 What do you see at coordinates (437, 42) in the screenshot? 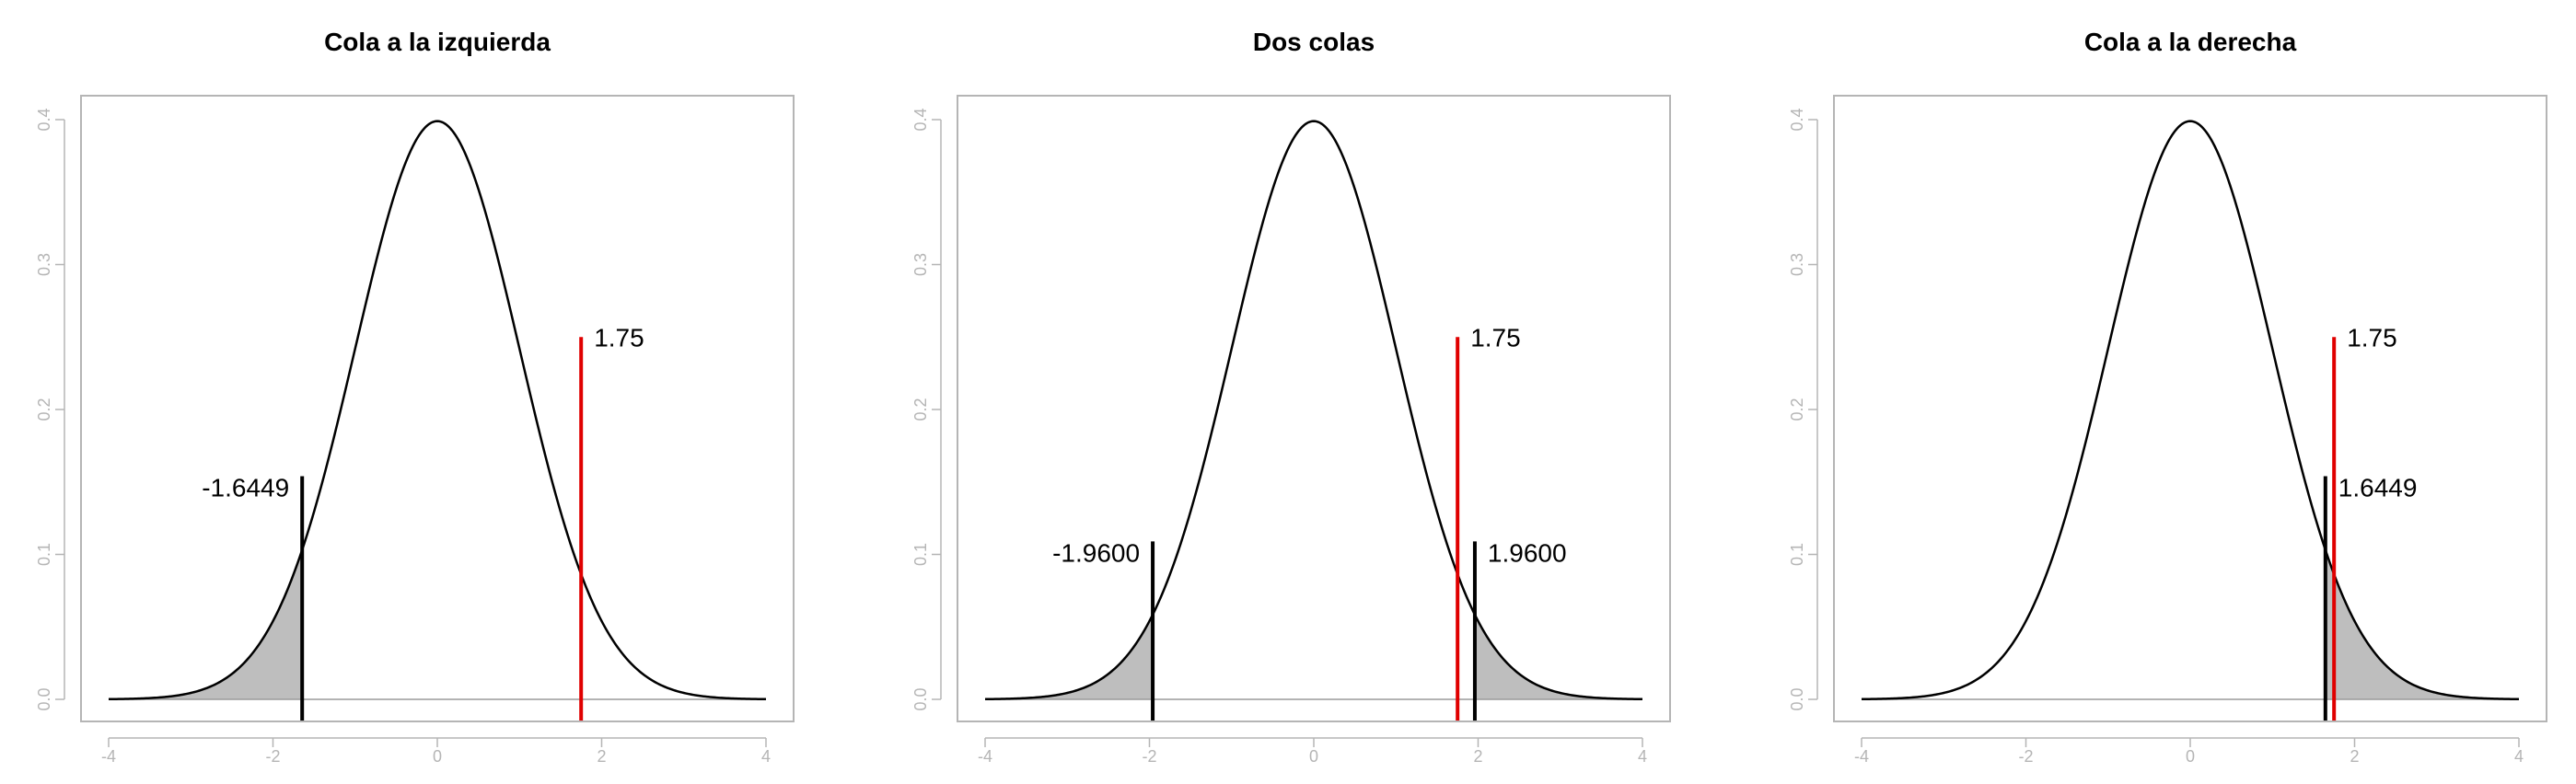
I see `chart-title: Cola a la izquierda` at bounding box center [437, 42].